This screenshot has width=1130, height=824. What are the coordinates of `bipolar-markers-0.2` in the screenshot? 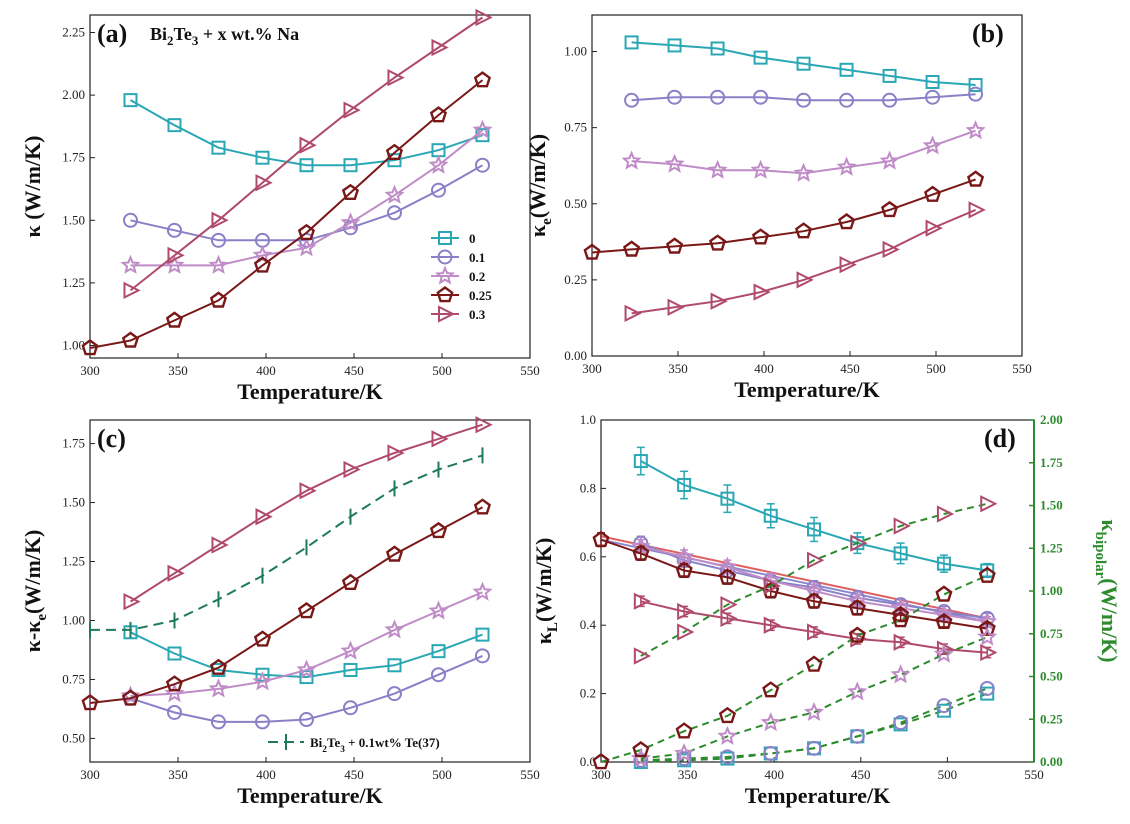 It's located at (814, 697).